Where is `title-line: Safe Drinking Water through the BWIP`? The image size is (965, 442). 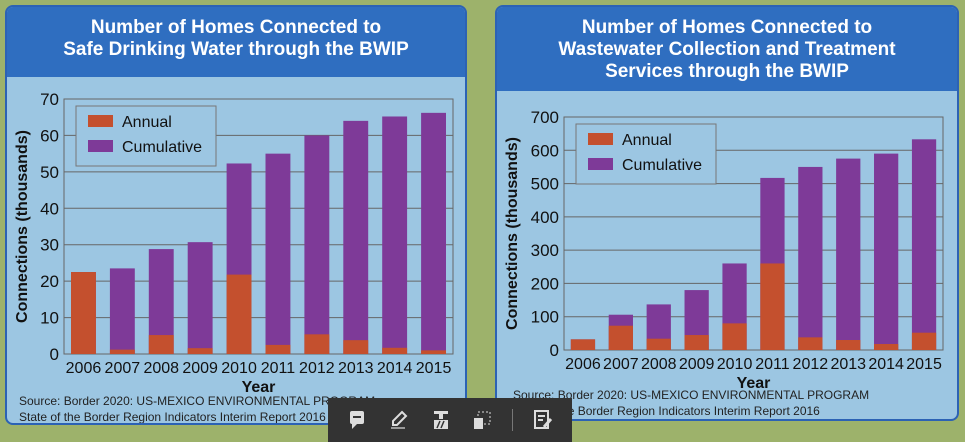
title-line: Safe Drinking Water through the BWIP is located at coordinates (236, 49).